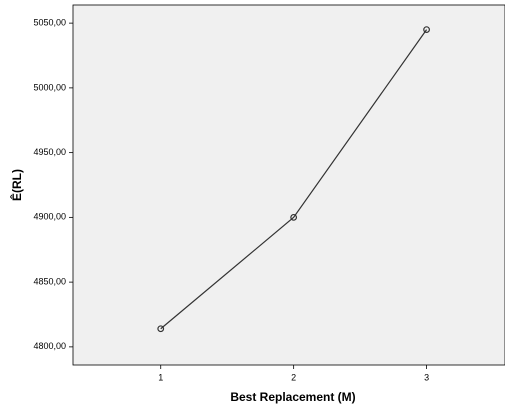 This screenshot has width=505, height=408. I want to click on y-tick-label: 4850,00, so click(49, 281).